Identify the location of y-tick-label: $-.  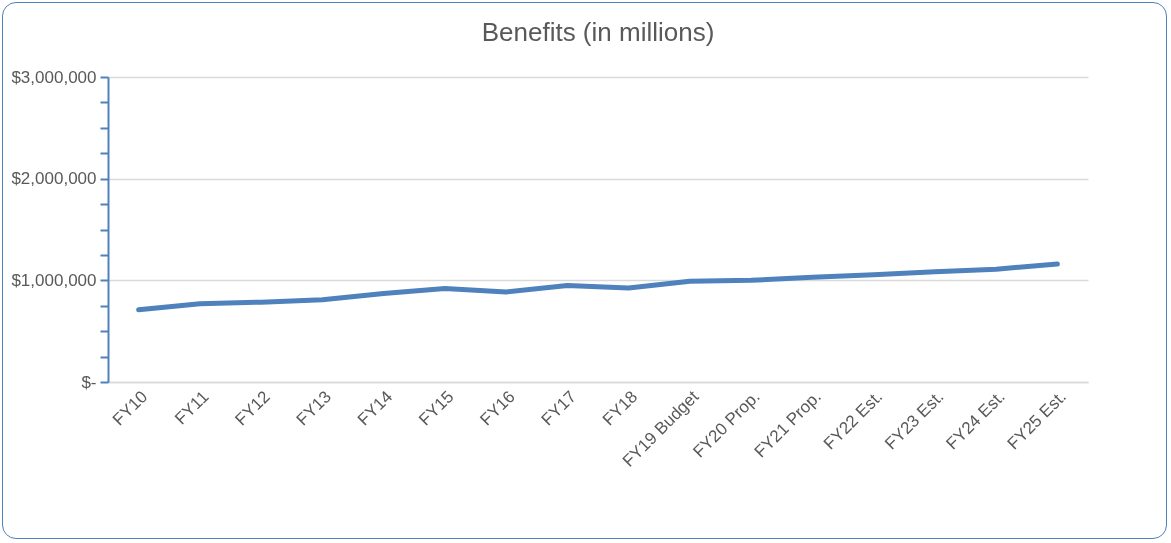
(89, 382).